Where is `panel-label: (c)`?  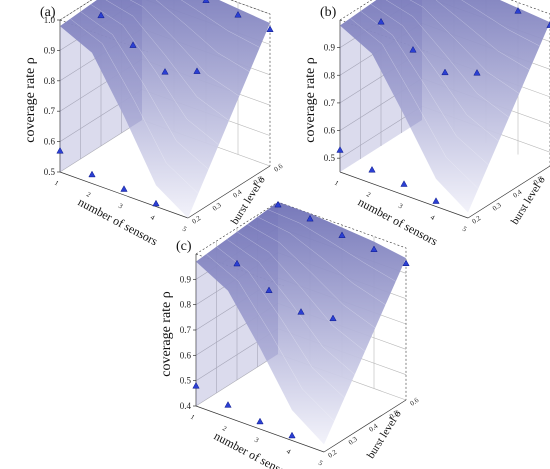 panel-label: (c) is located at coordinates (184, 246).